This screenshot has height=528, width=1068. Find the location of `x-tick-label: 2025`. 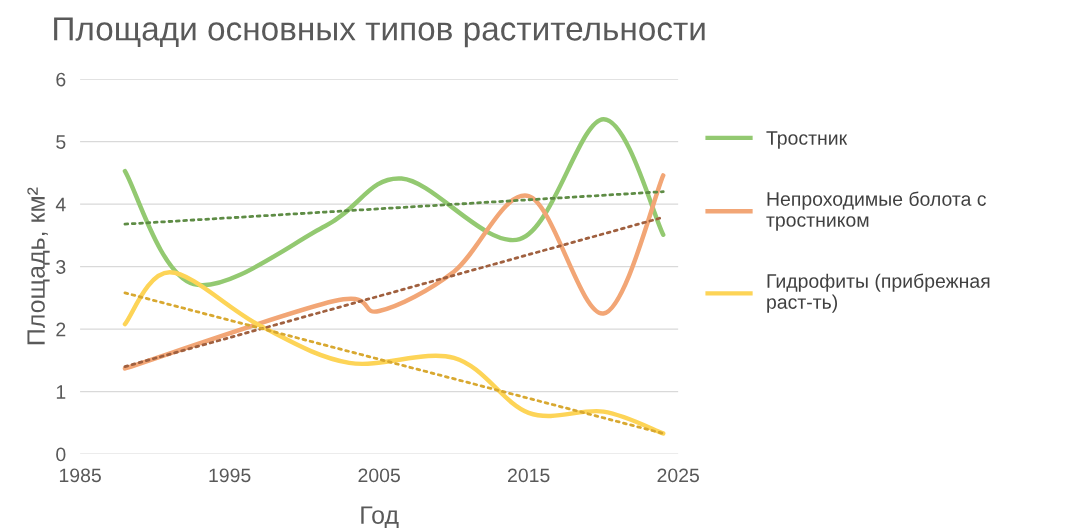

x-tick-label: 2025 is located at coordinates (678, 475).